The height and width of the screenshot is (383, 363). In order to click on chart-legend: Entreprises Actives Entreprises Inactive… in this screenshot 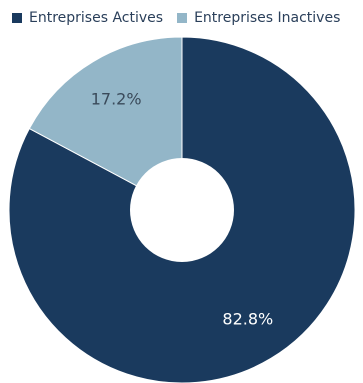, I will do `click(183, 18)`.